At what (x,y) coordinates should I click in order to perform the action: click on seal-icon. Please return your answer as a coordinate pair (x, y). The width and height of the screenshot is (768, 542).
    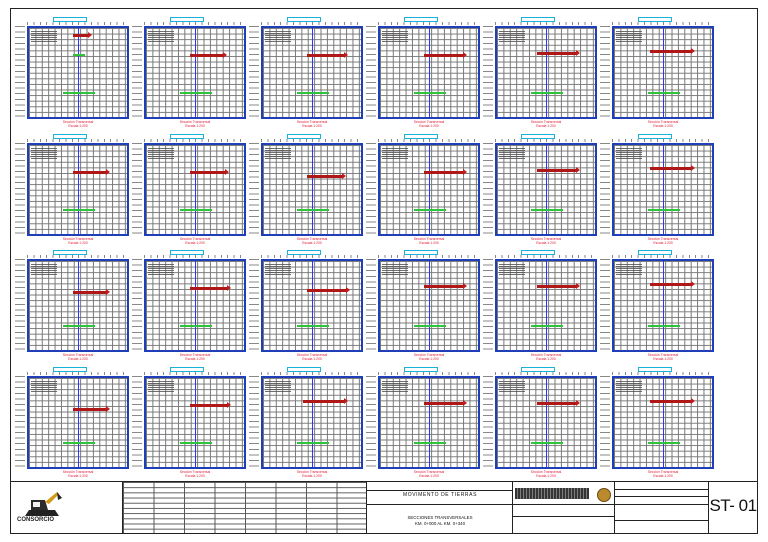
    Looking at the image, I should click on (604, 495).